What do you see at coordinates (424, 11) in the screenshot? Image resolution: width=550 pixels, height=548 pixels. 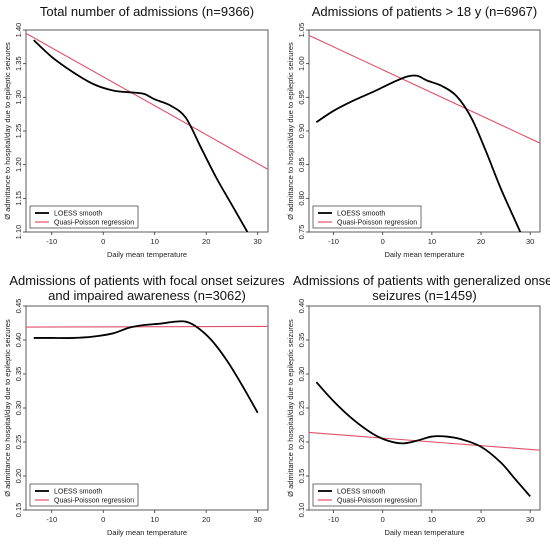 I see `chart-title: Admissions of patients > 18 y (n=6967)` at bounding box center [424, 11].